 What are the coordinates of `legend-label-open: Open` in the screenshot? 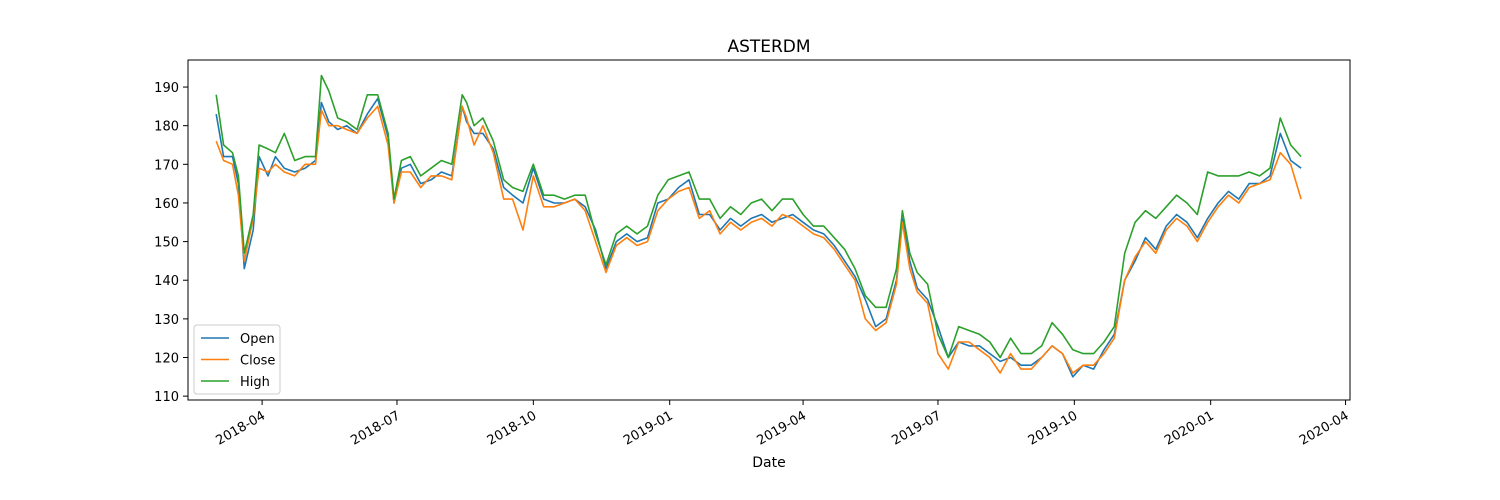 It's located at (257, 339).